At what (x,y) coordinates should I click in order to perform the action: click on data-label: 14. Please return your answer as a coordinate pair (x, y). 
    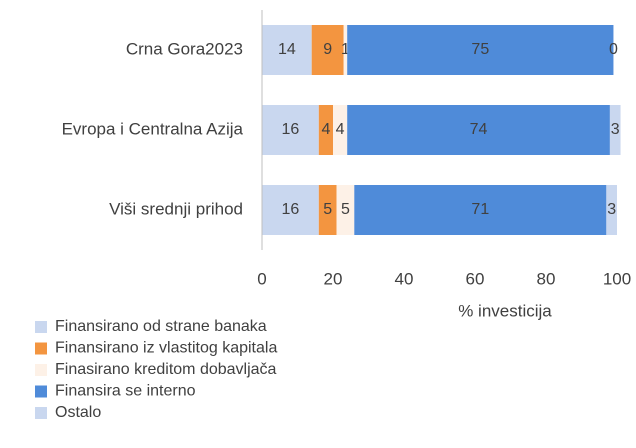
    Looking at the image, I should click on (287, 49).